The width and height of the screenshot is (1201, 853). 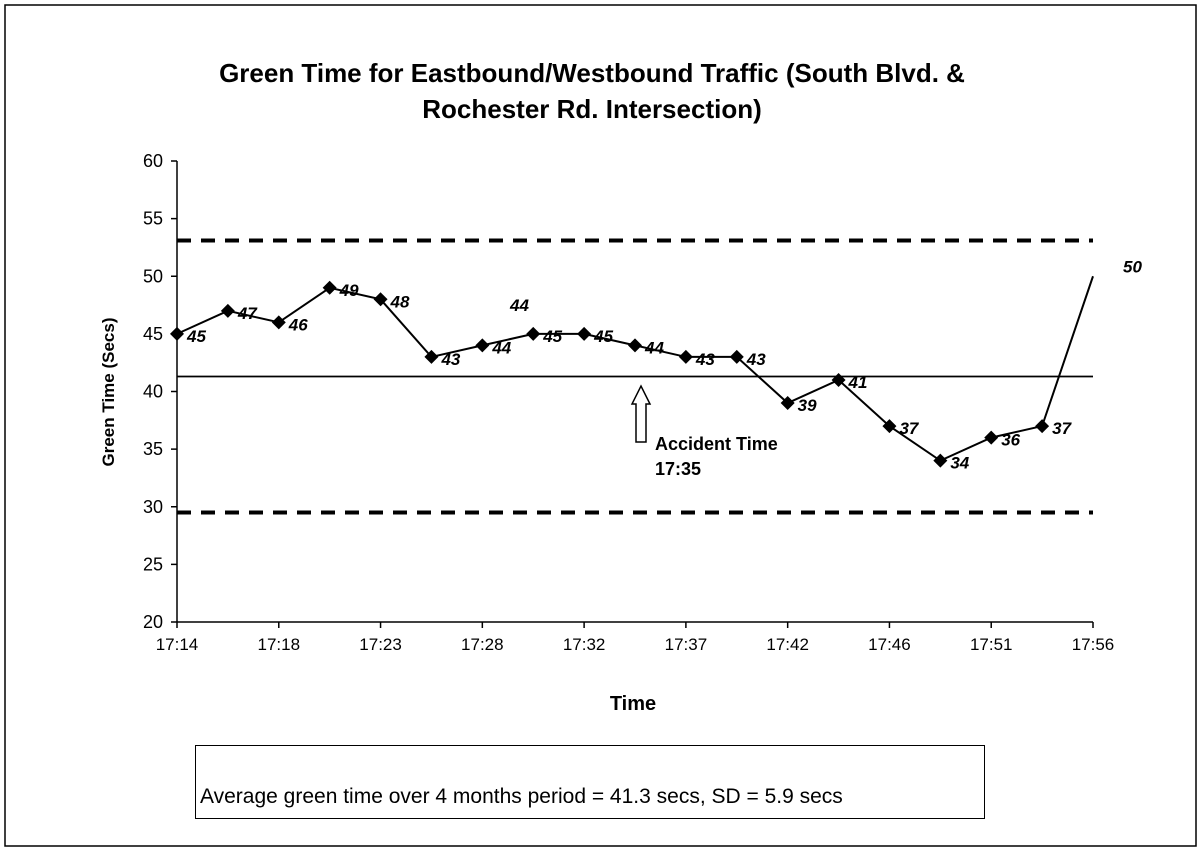 I want to click on y-tick-label: 45, so click(x=153, y=334).